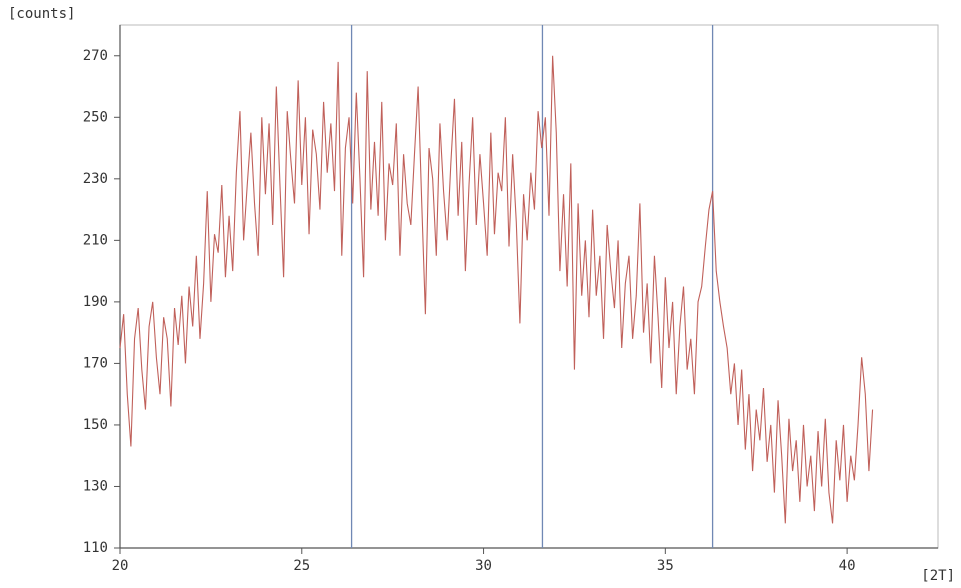  I want to click on x-tick-label: 20, so click(120, 566).